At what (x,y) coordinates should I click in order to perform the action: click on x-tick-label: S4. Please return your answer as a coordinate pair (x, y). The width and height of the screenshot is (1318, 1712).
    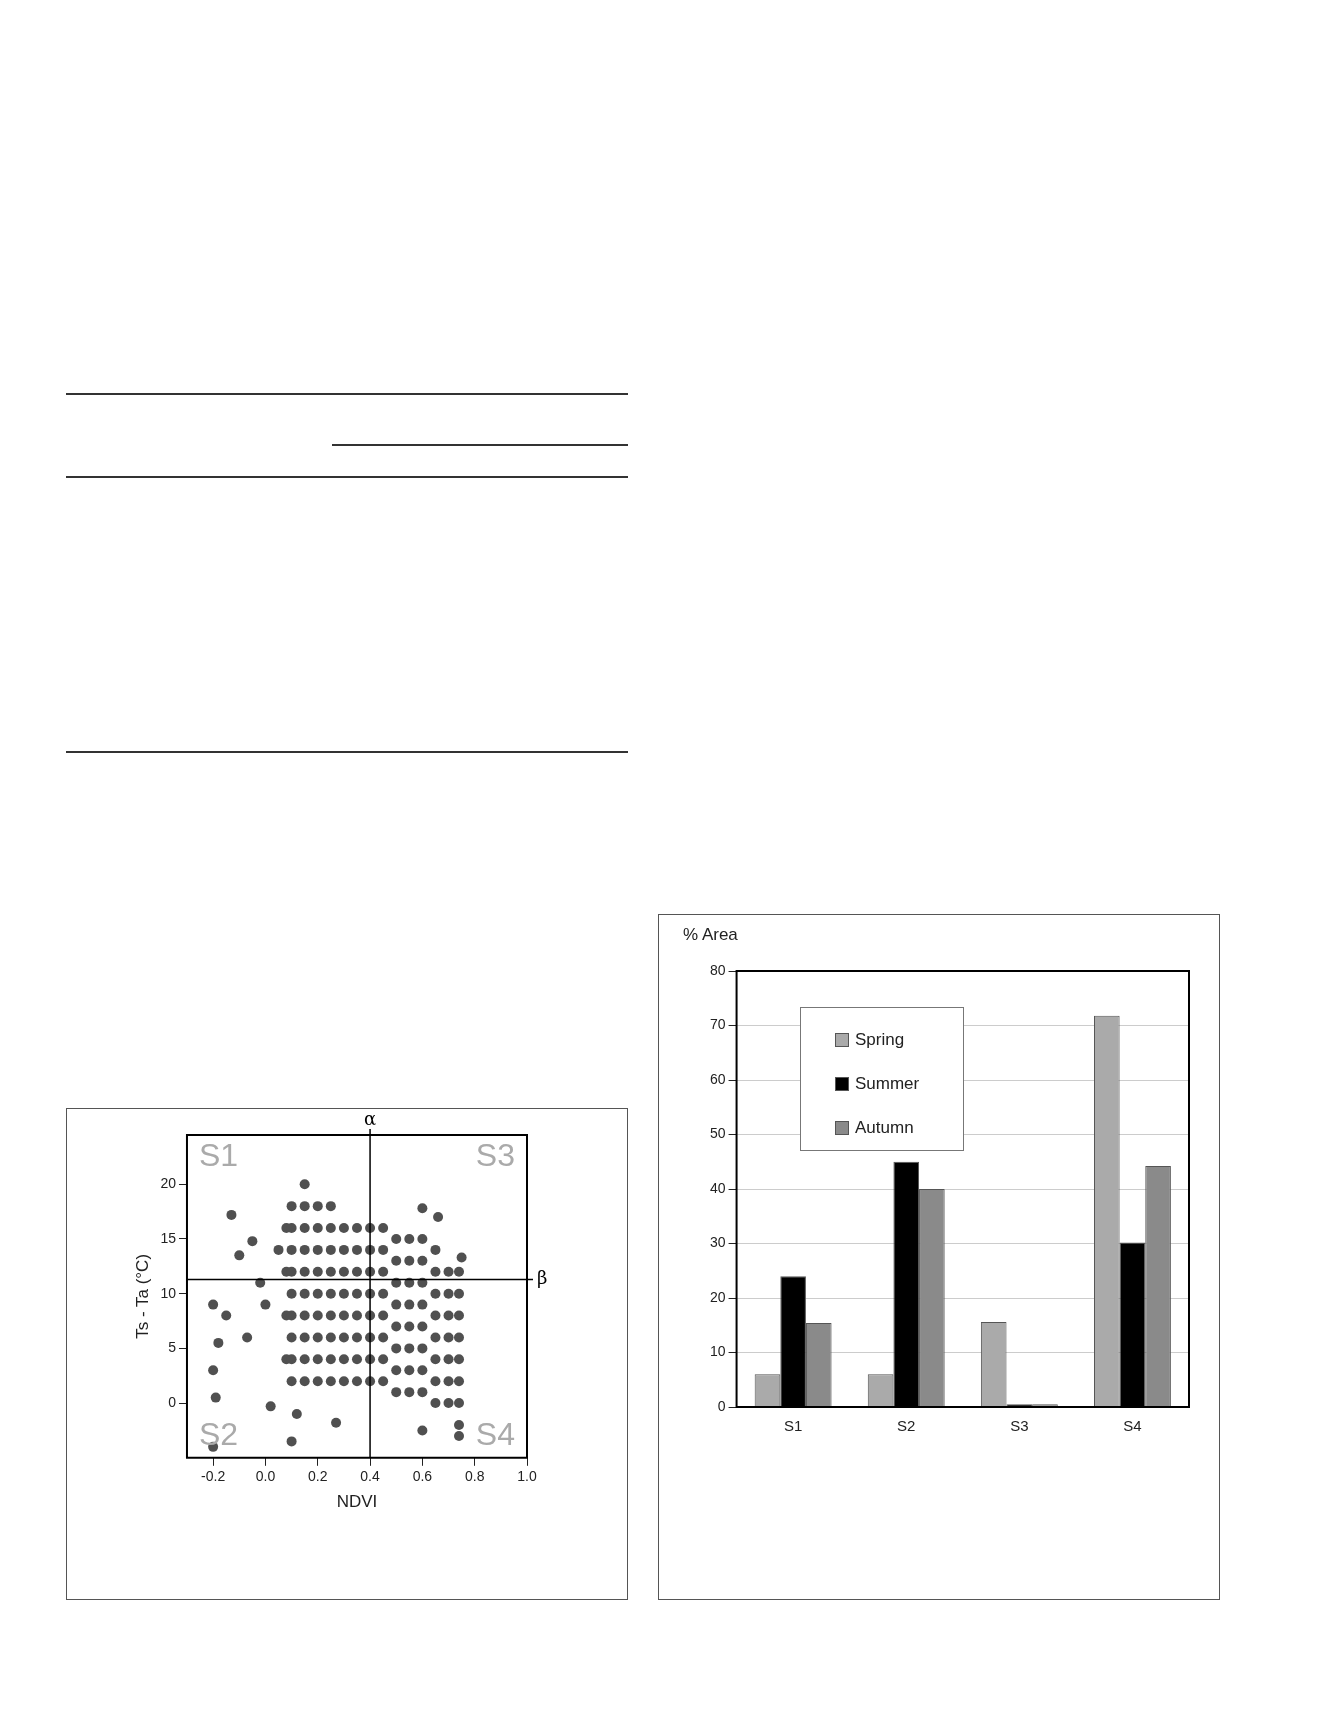
    Looking at the image, I should click on (1132, 1426).